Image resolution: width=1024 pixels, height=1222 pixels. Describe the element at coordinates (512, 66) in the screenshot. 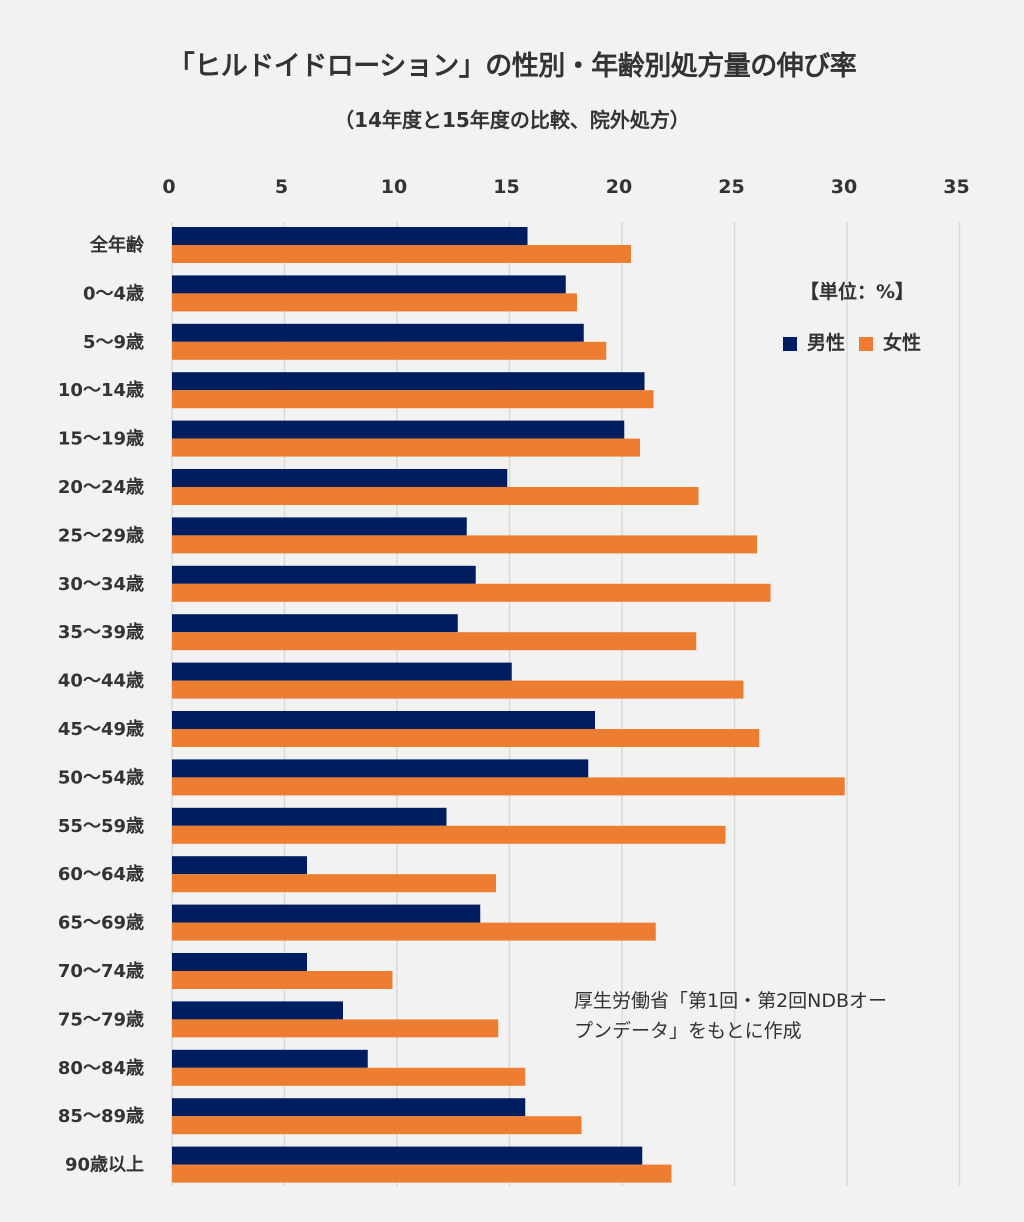

I see `chart-title: 「ヒルドイドローション」の性別・年齢別処方量の伸び率` at that location.